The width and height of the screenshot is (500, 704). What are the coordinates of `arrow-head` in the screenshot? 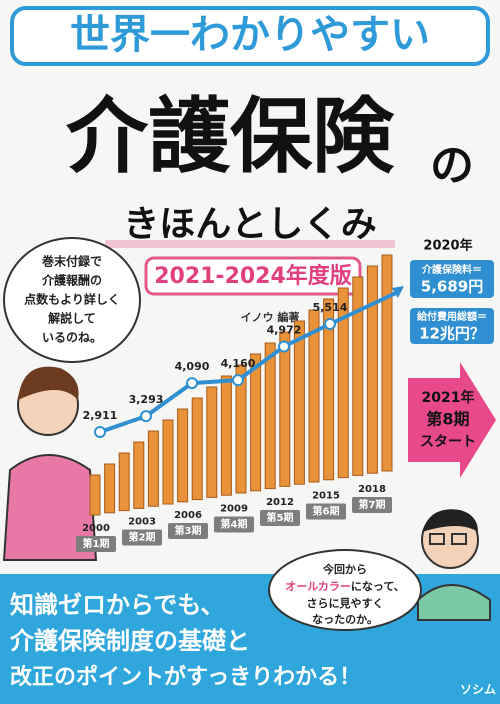 It's located at (398, 292).